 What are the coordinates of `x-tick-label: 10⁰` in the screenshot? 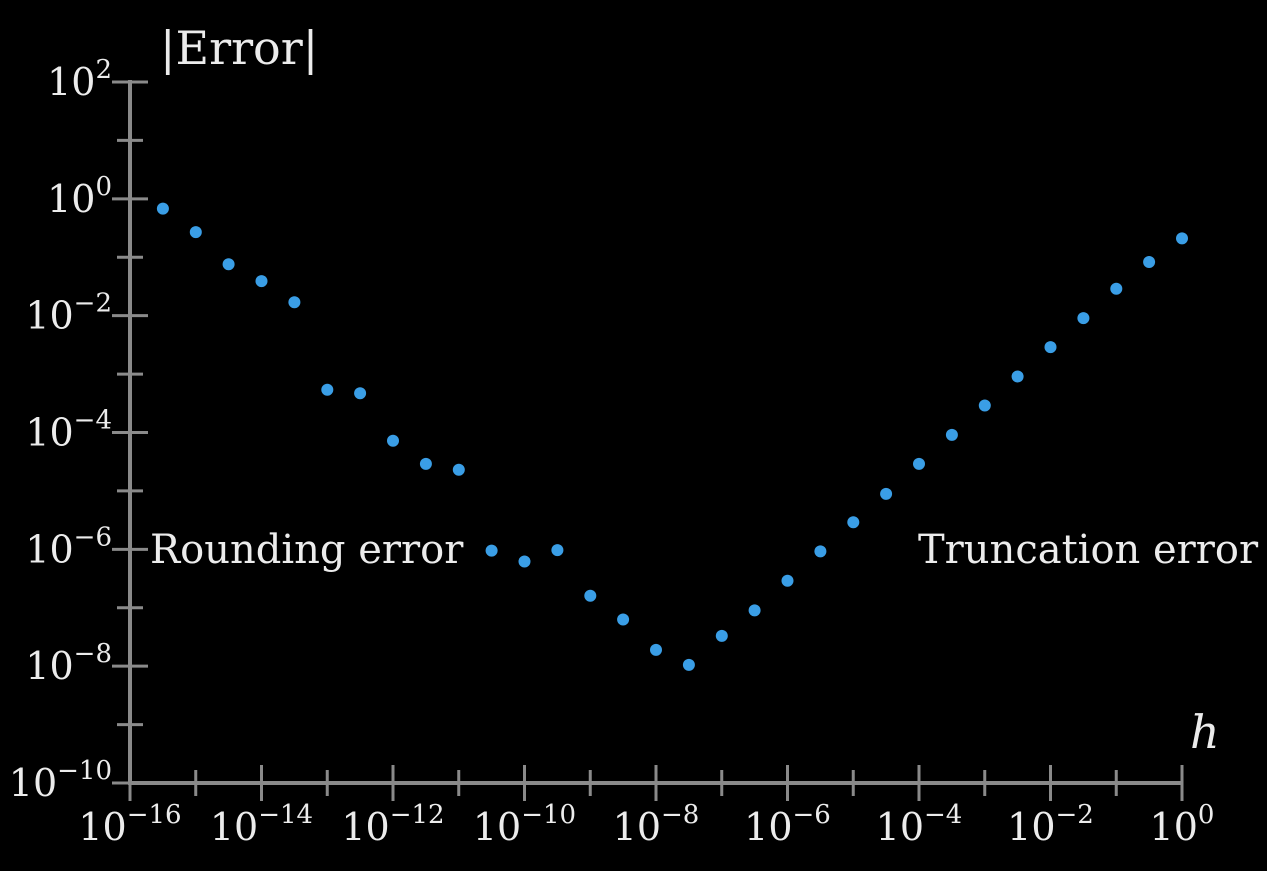 It's located at (1182, 824).